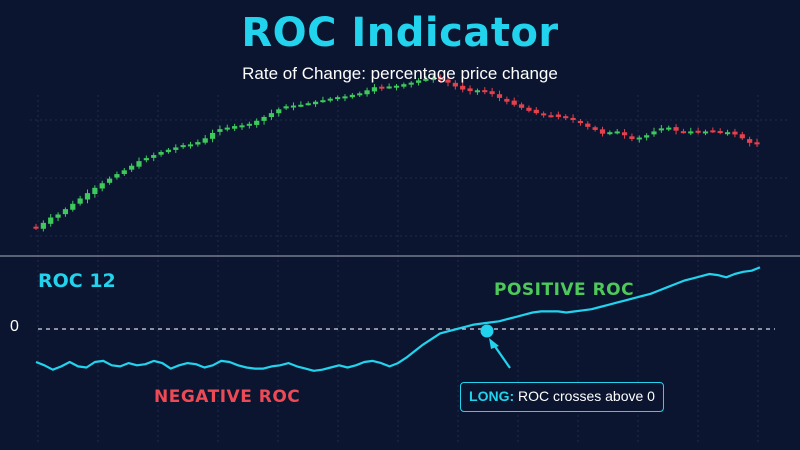 The height and width of the screenshot is (450, 800). Describe the element at coordinates (492, 396) in the screenshot. I see `signal-strong-text: LONG:` at that location.